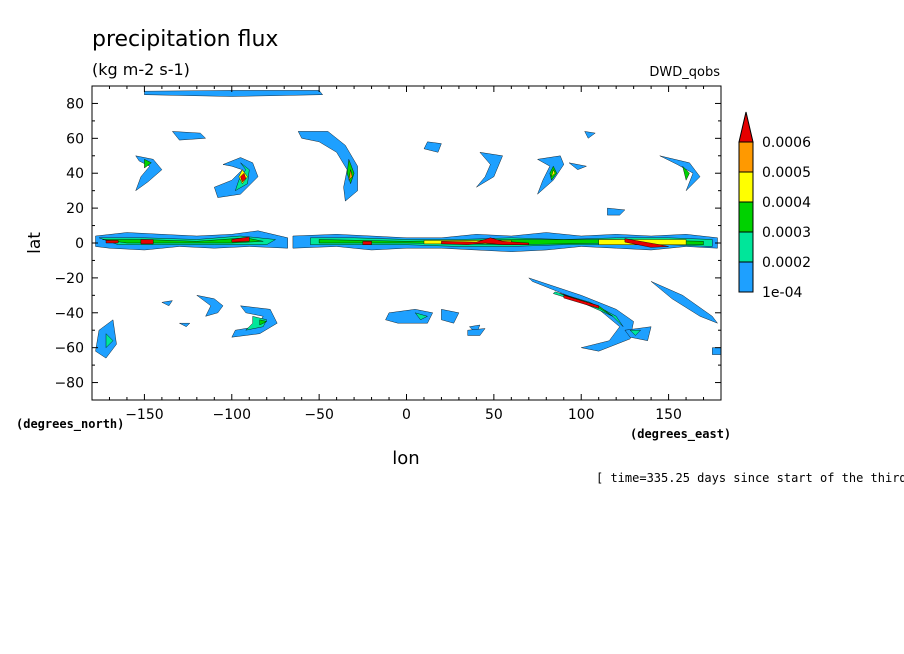  What do you see at coordinates (141, 69) in the screenshot?
I see `chart-subtitle: (kg m-2 s-1)` at bounding box center [141, 69].